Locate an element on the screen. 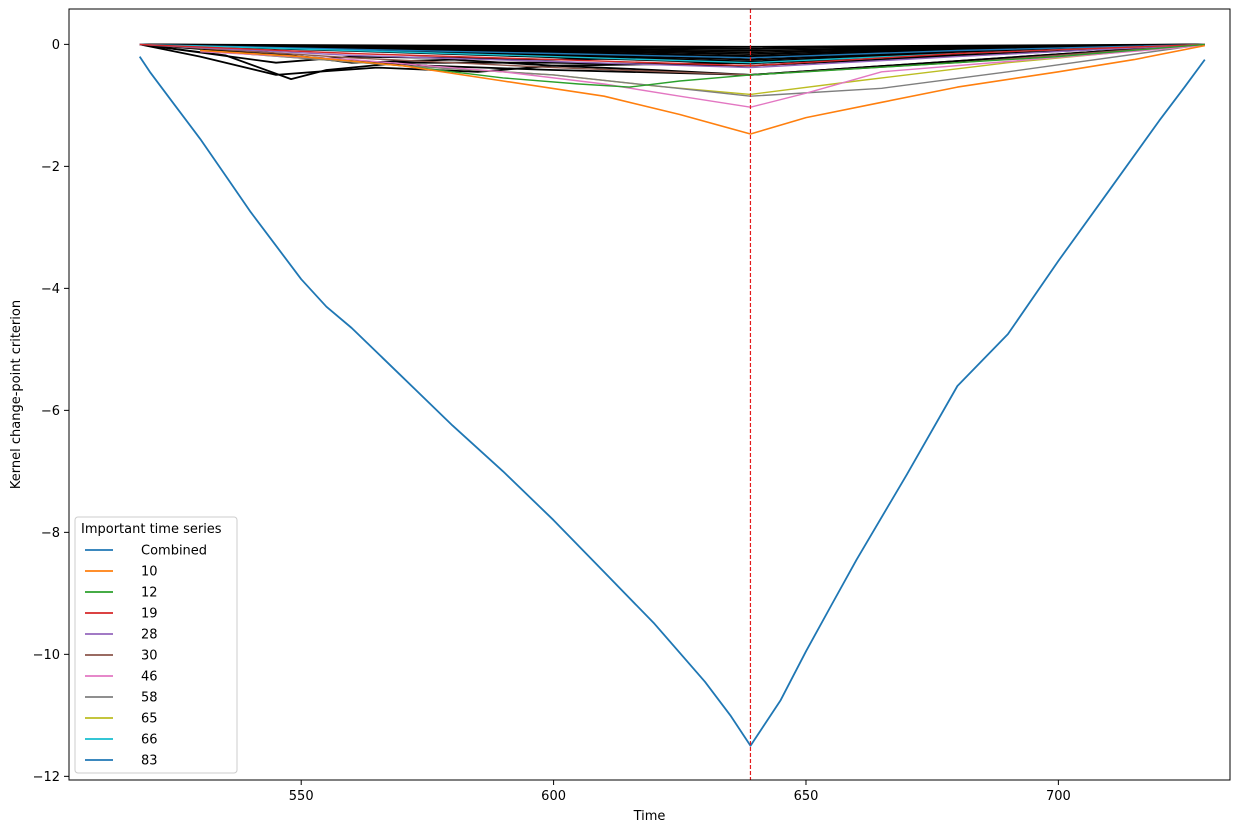  y-axis-ticks: 0 −2 −4 −6 −8 −10 −12 is located at coordinates (51, 411).